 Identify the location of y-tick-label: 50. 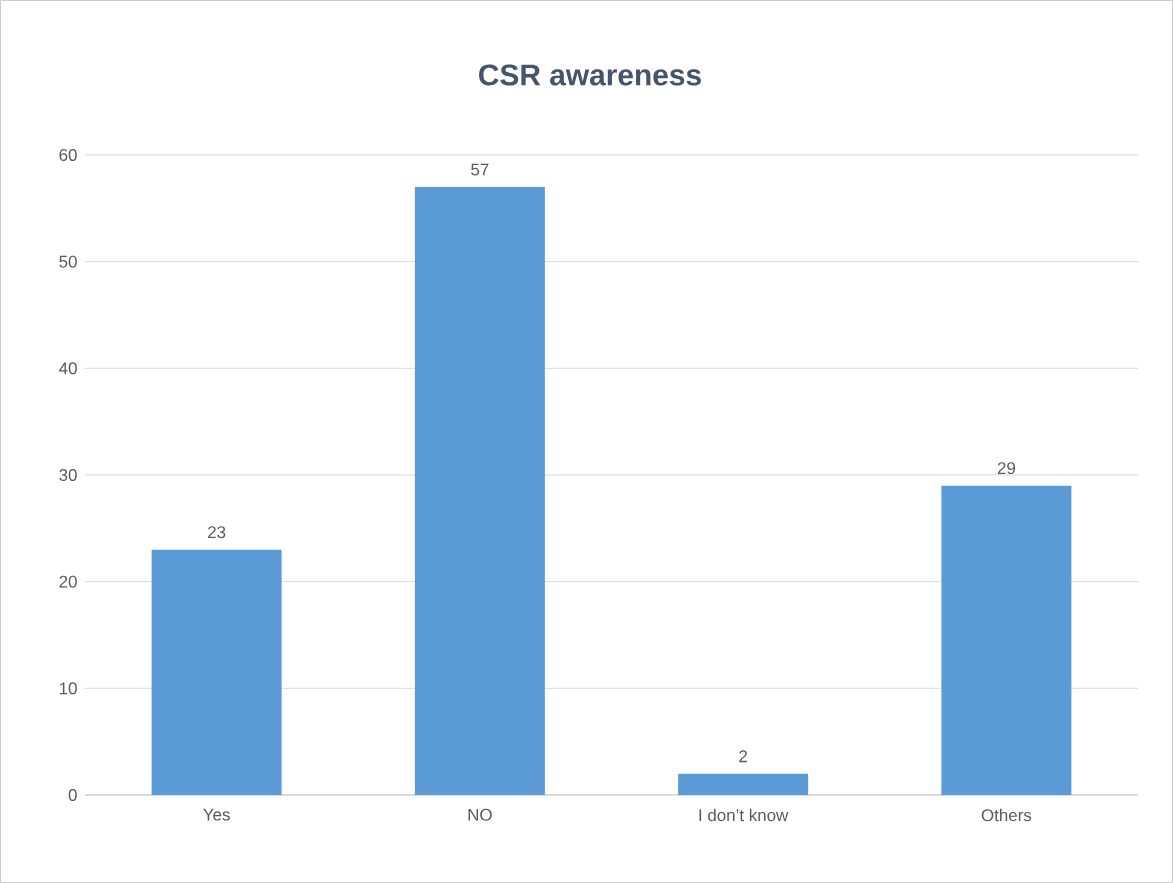
(68, 261).